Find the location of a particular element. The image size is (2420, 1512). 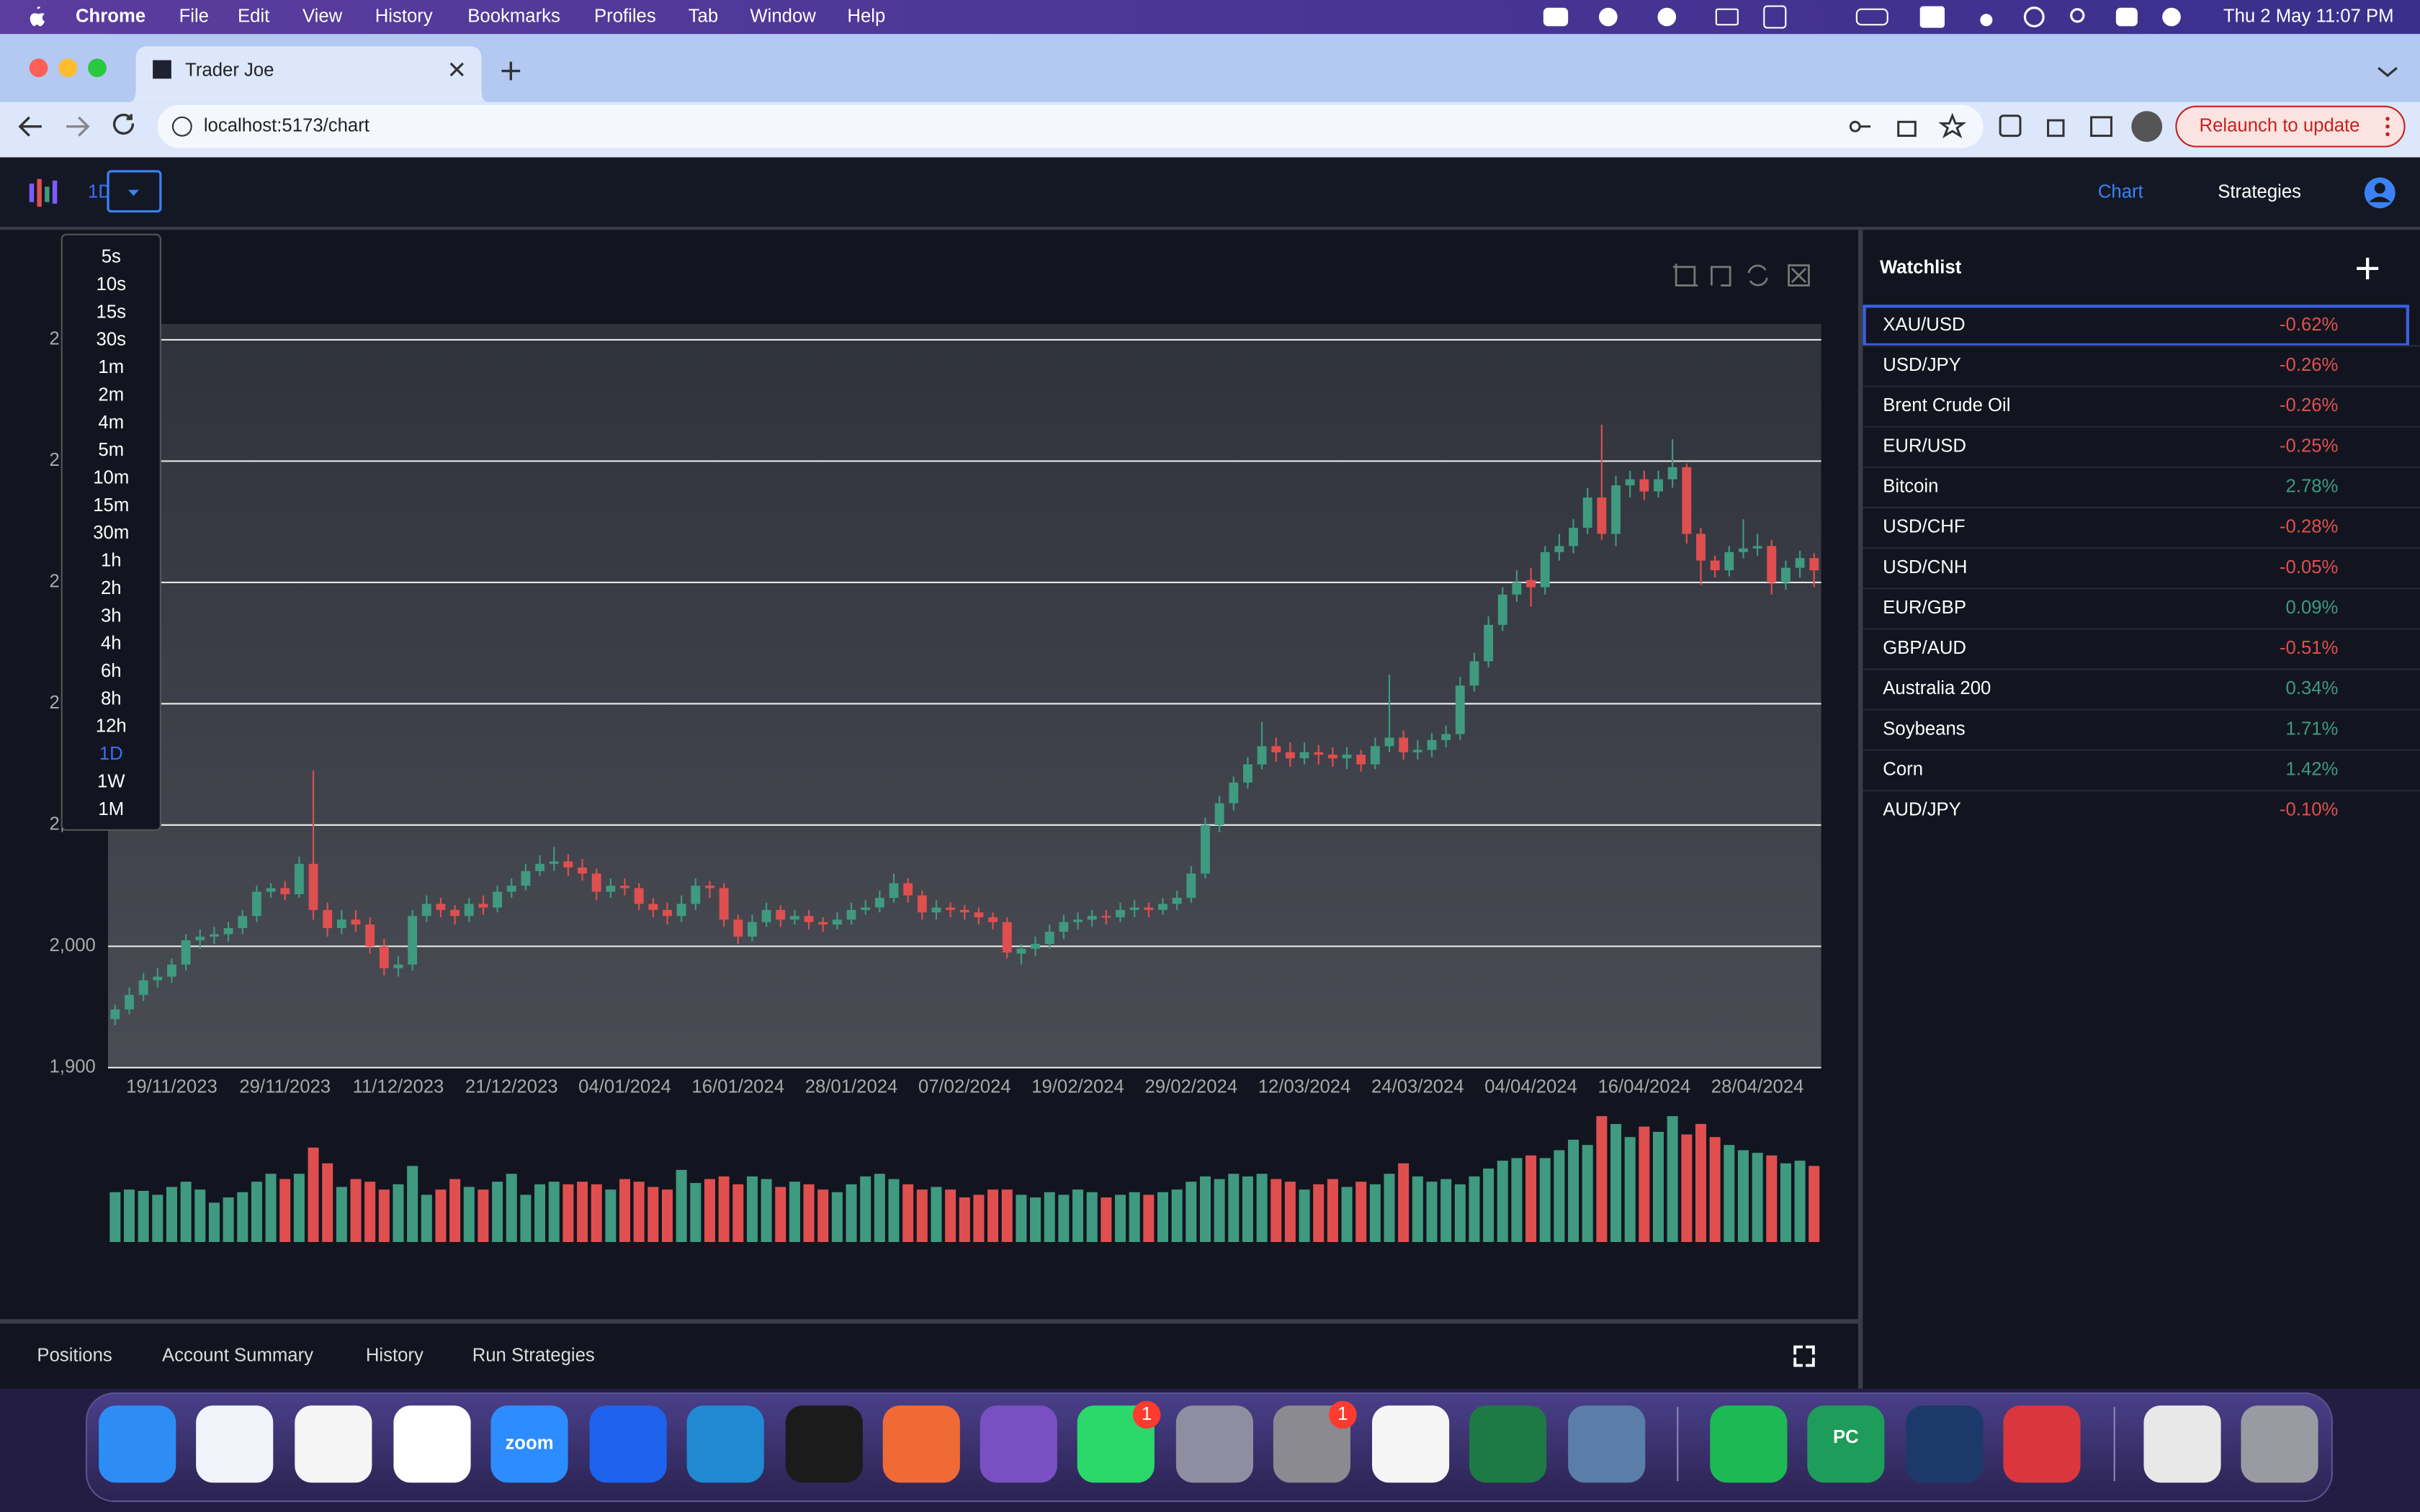

menu-item: Window is located at coordinates (783, 16).